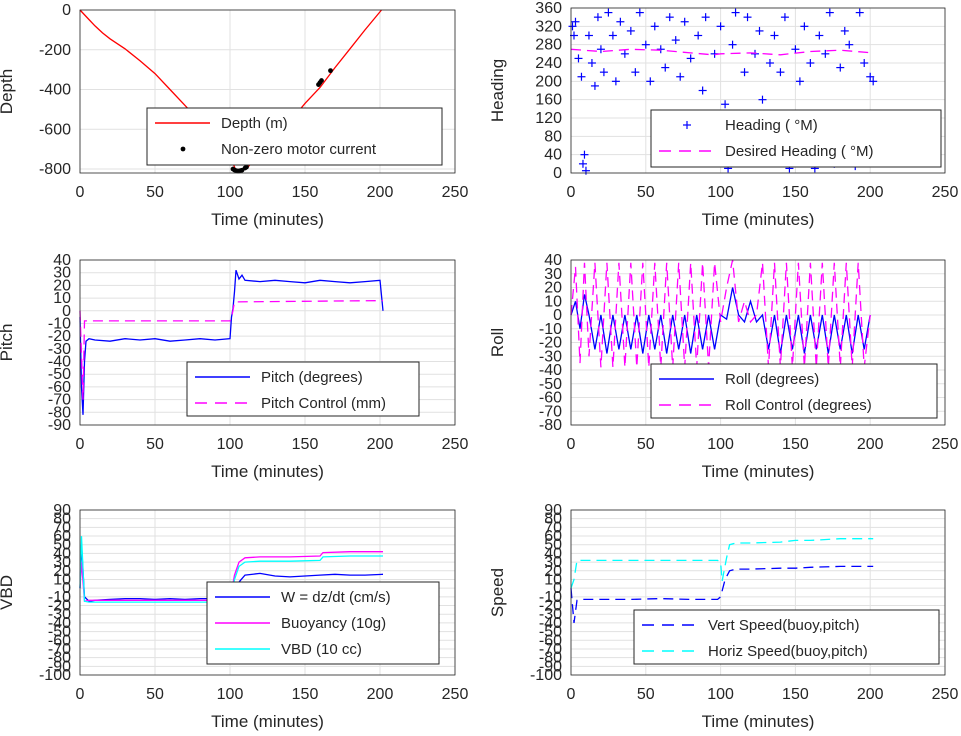 This screenshot has width=961, height=736. What do you see at coordinates (497, 90) in the screenshot?
I see `y-axis-label: Heading` at bounding box center [497, 90].